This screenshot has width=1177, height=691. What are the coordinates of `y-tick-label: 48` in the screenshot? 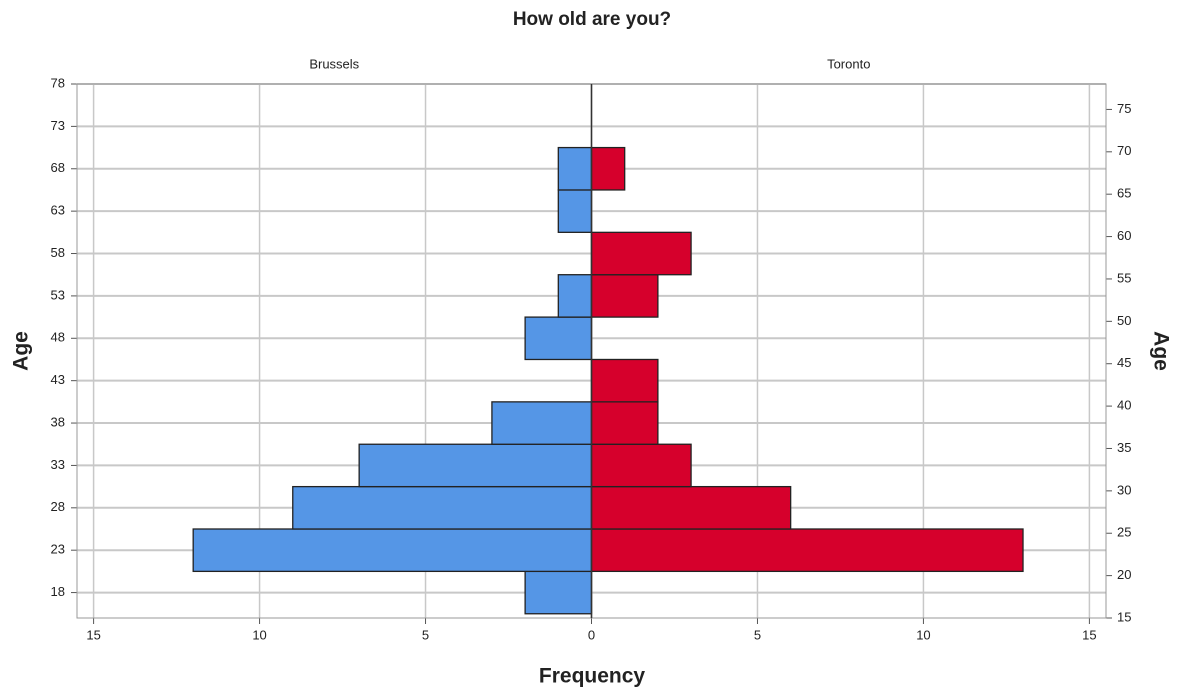 It's located at (58, 337).